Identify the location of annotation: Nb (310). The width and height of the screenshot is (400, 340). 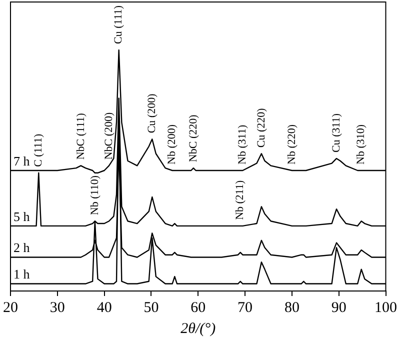
(361, 144).